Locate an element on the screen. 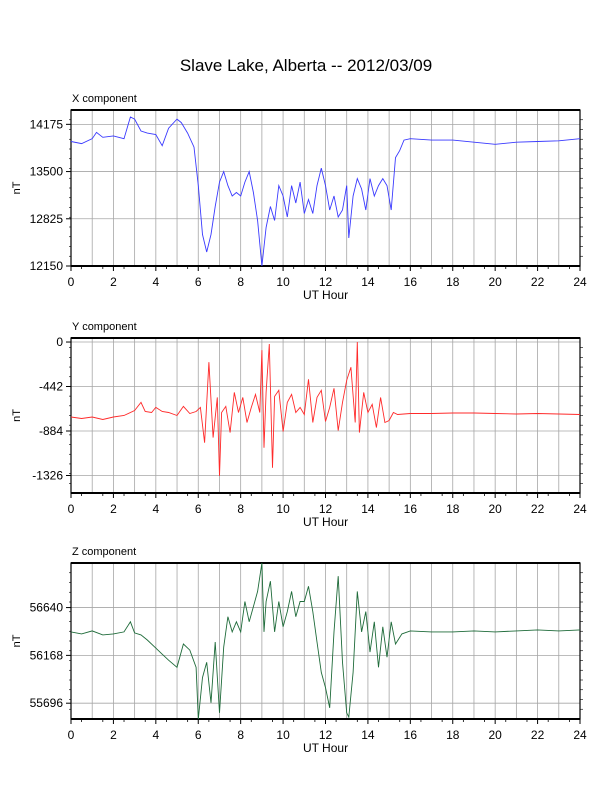 This screenshot has width=612, height=792. panel-3-xtick-label-20: 20 is located at coordinates (495, 735).